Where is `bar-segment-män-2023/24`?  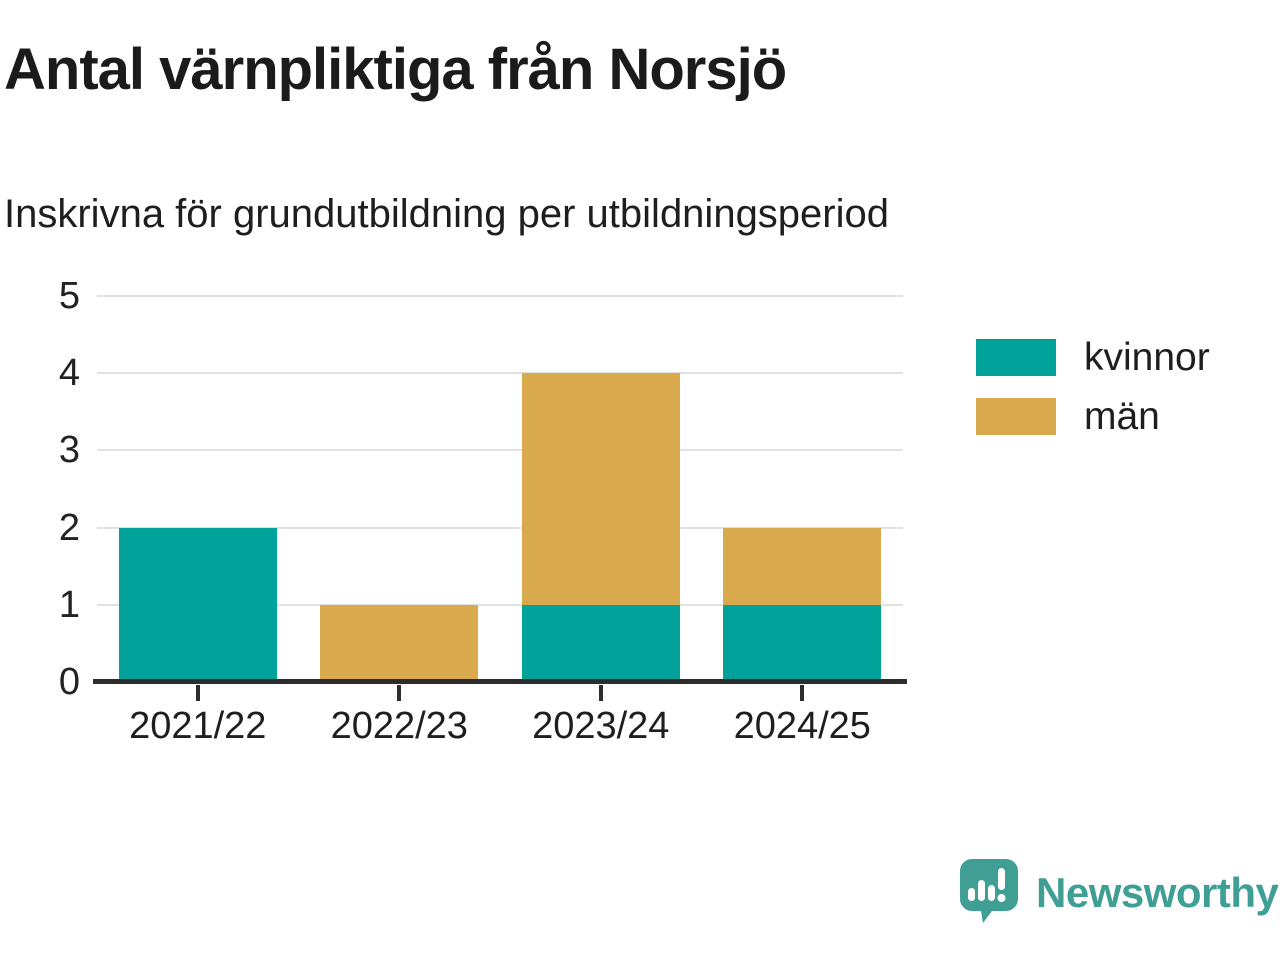 bar-segment-män-2023/24 is located at coordinates (600, 489).